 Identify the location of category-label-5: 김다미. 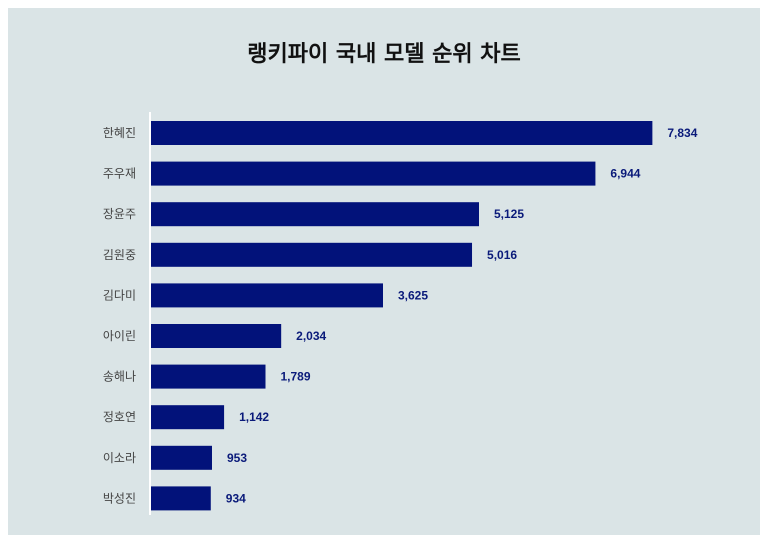
(119, 295).